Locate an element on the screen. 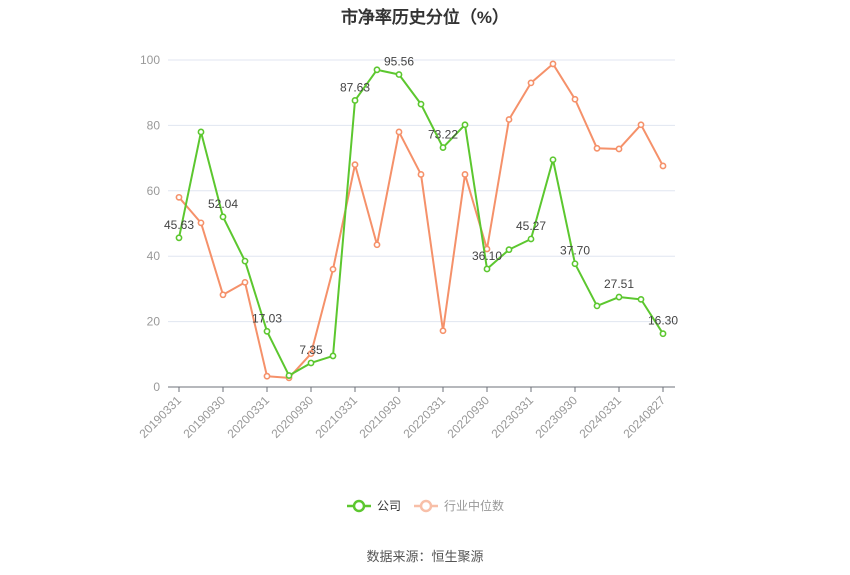 The width and height of the screenshot is (850, 575). data-label: 73.22 is located at coordinates (443, 135).